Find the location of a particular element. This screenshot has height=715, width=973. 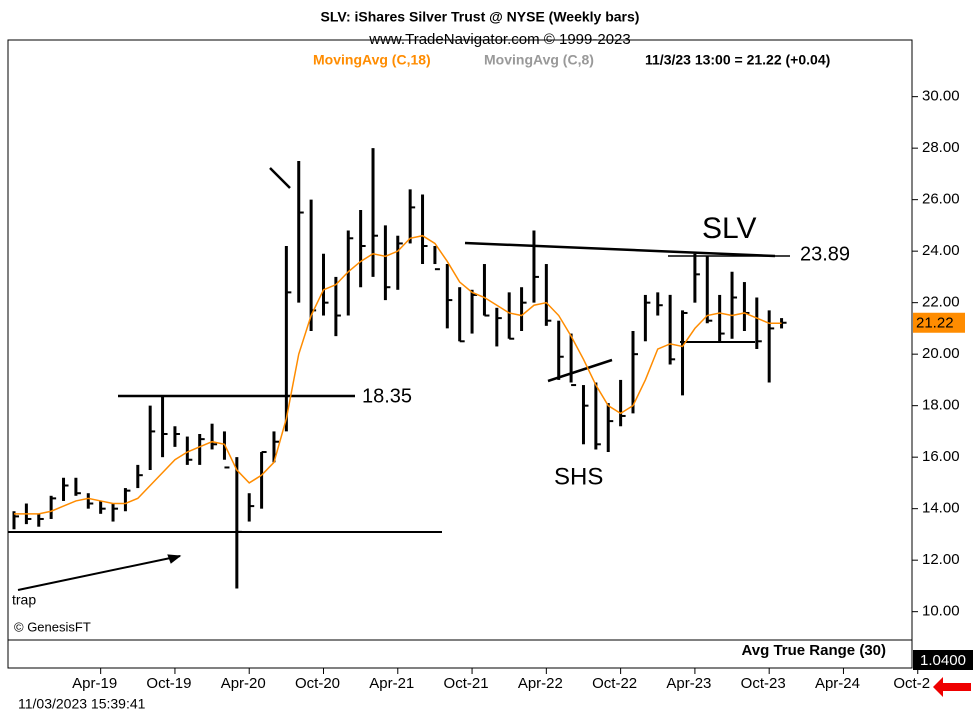

y-tick-label: 24.00 is located at coordinates (941, 250).